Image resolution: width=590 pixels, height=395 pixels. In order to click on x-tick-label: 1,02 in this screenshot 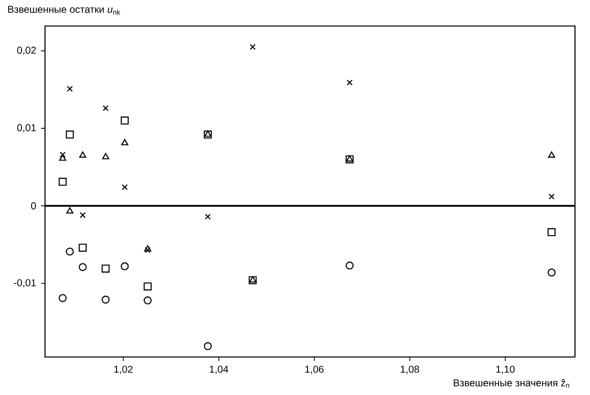, I will do `click(123, 370)`.